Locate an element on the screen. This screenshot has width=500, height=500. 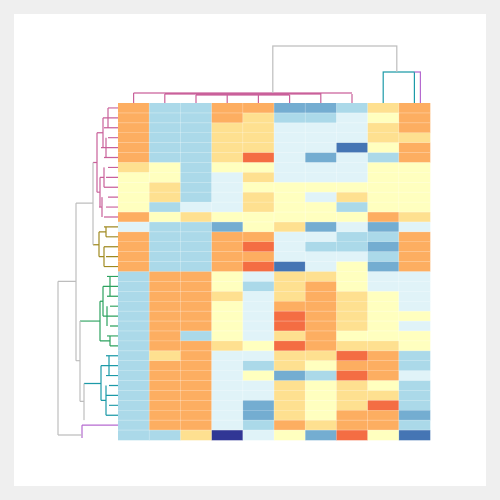
column-dendrogram-links is located at coordinates (335, 69).